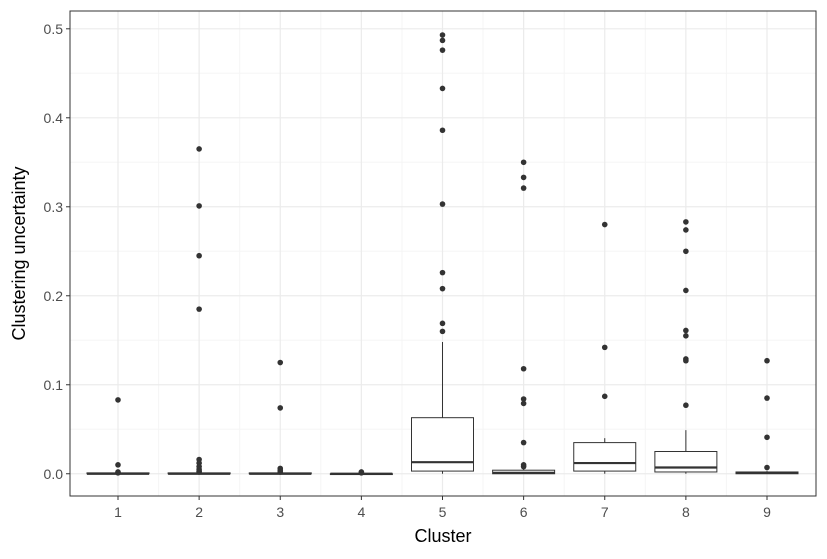 This screenshot has width=827, height=559. Describe the element at coordinates (442, 536) in the screenshot. I see `x-axis-title: Cluster` at that location.